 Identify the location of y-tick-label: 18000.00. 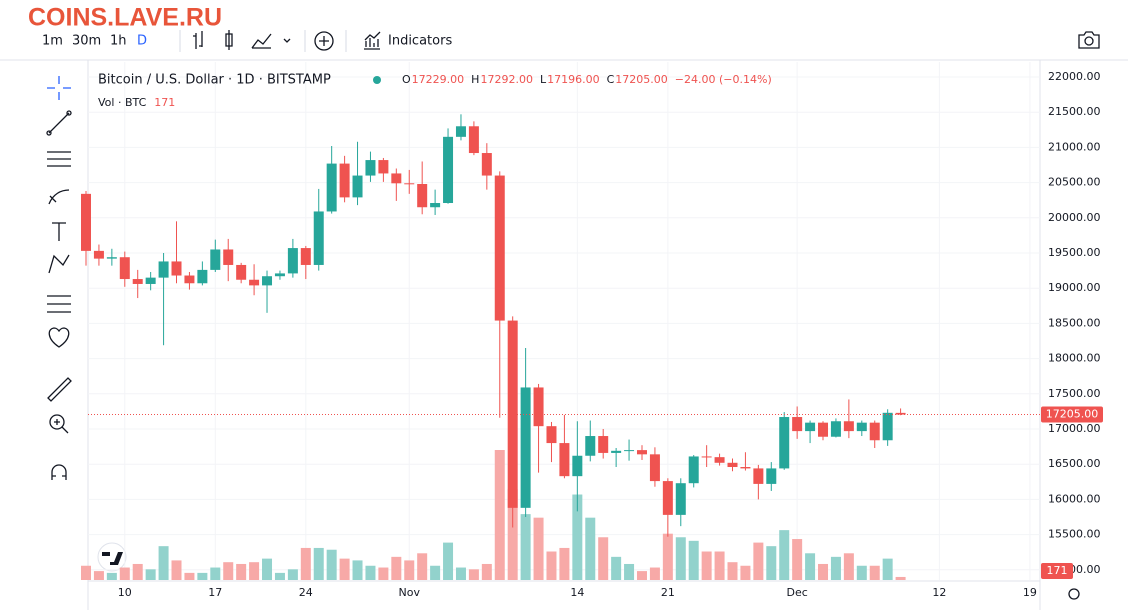
(1074, 358).